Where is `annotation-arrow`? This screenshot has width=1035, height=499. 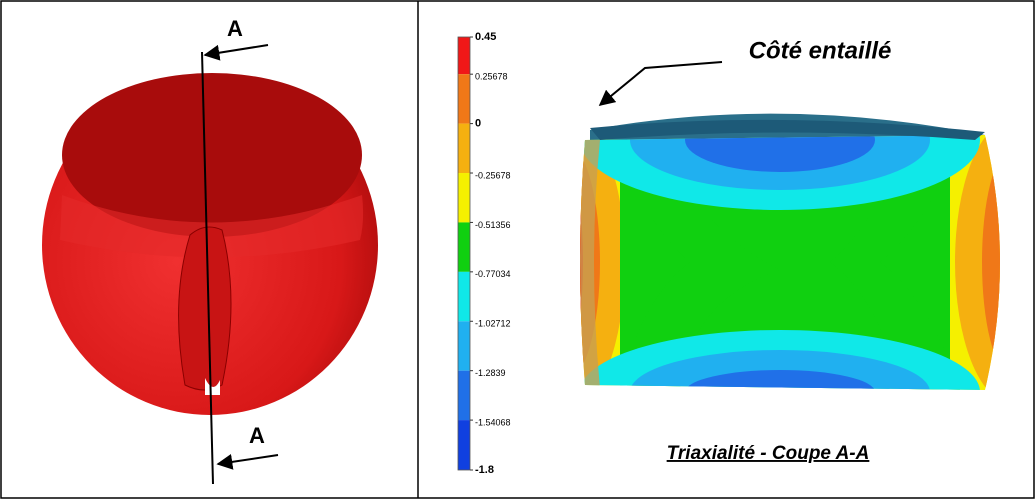
annotation-arrow is located at coordinates (660, 84).